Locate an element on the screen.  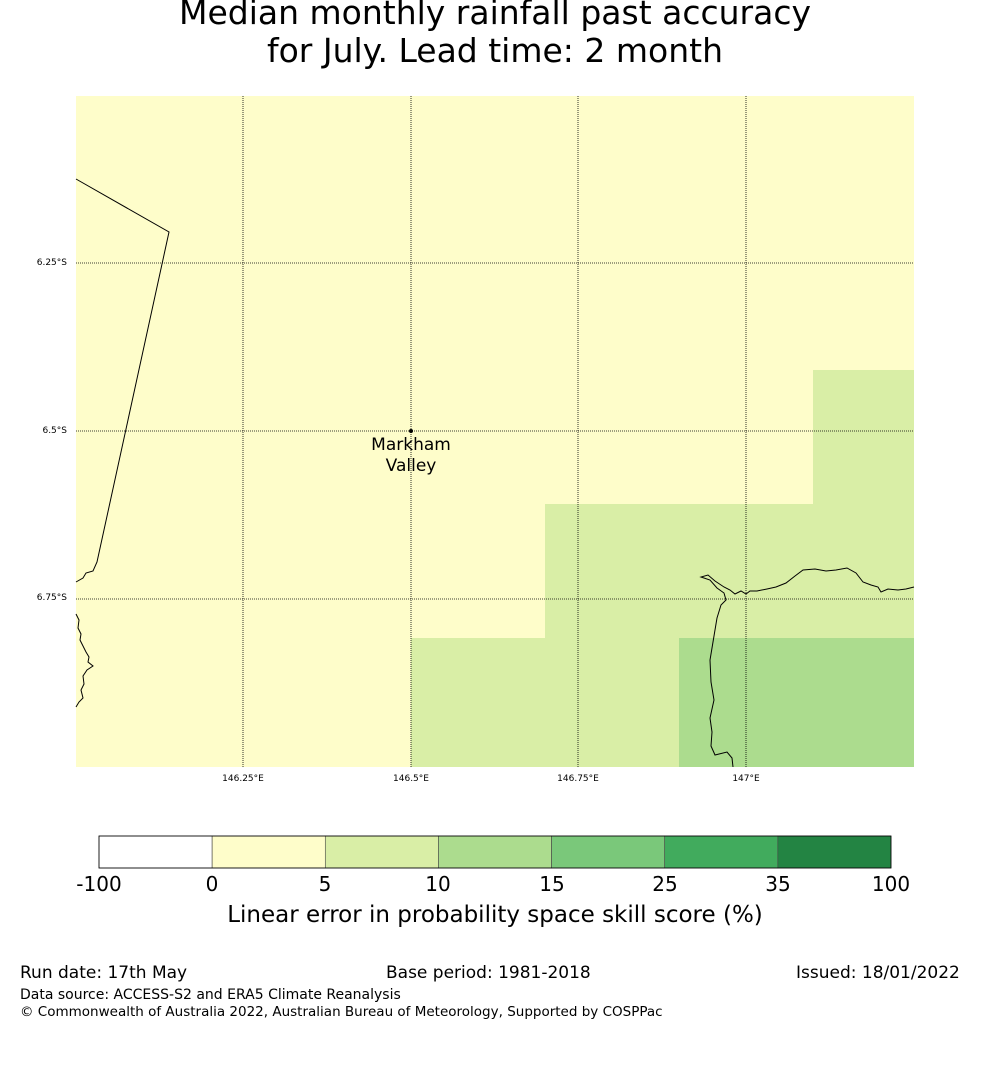
lon-tick-label: 146.5°E is located at coordinates (411, 779).